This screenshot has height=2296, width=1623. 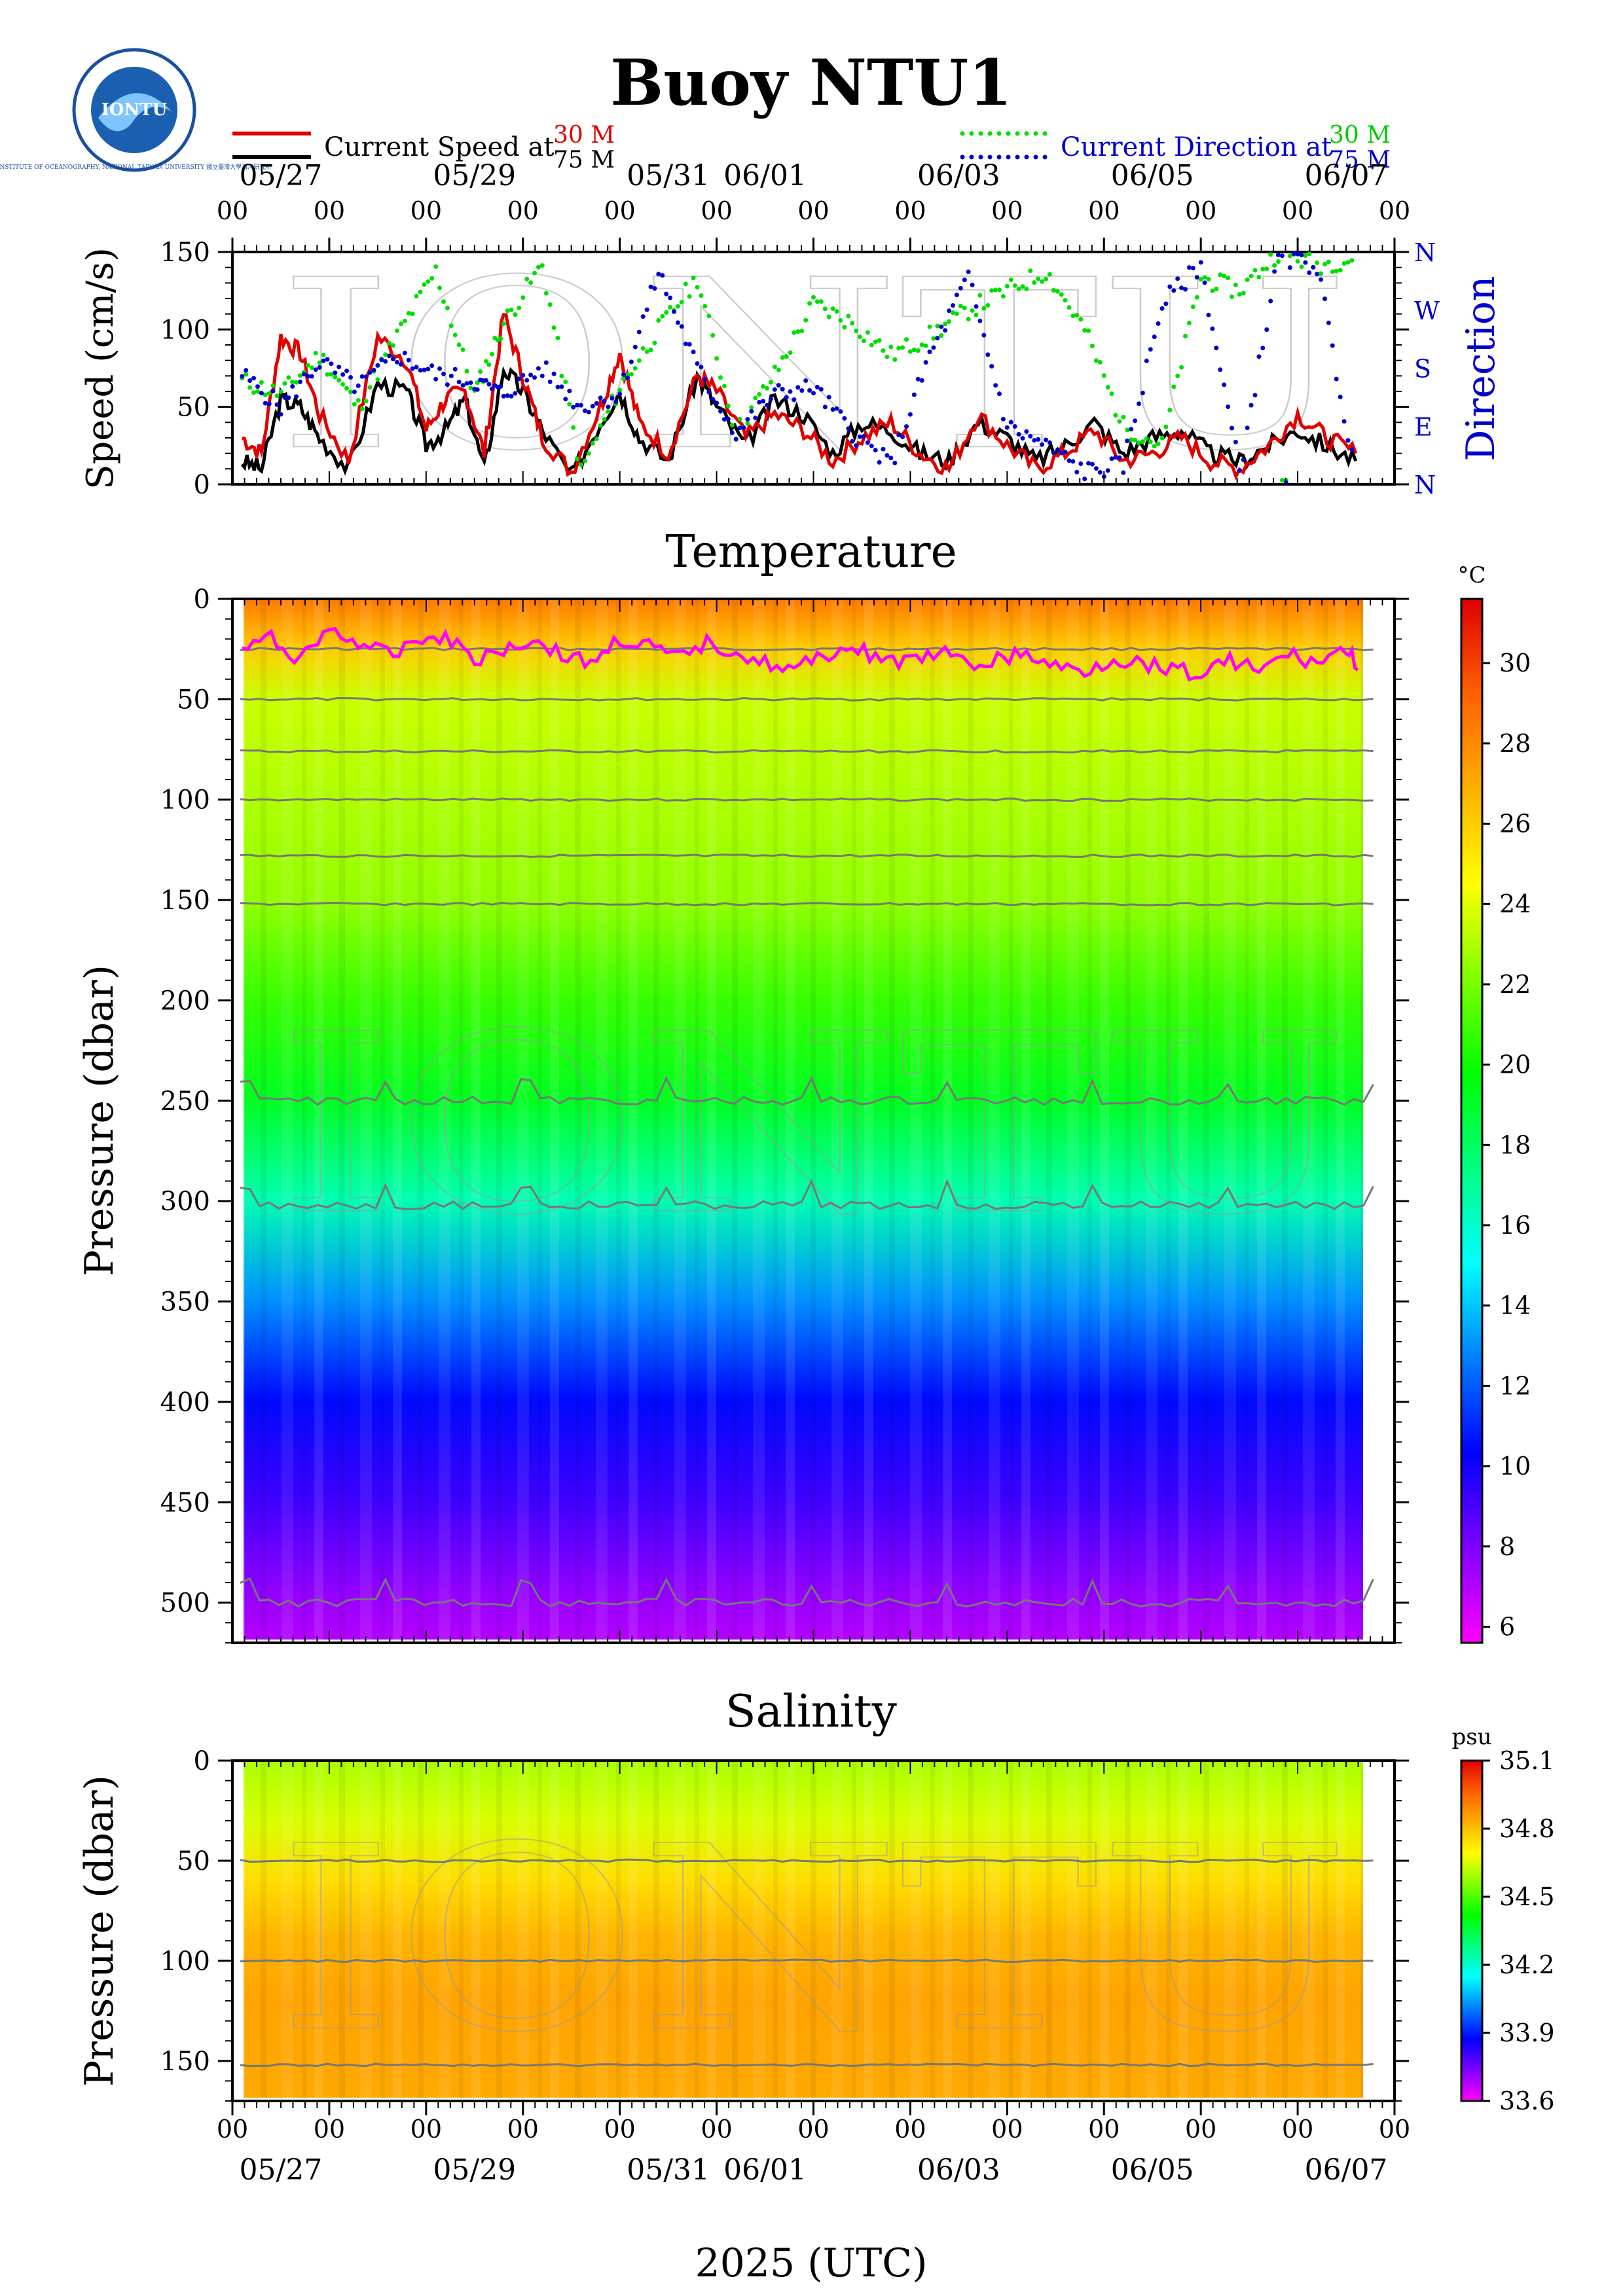 What do you see at coordinates (1515, 1064) in the screenshot?
I see `colorbar-tick-label: 20` at bounding box center [1515, 1064].